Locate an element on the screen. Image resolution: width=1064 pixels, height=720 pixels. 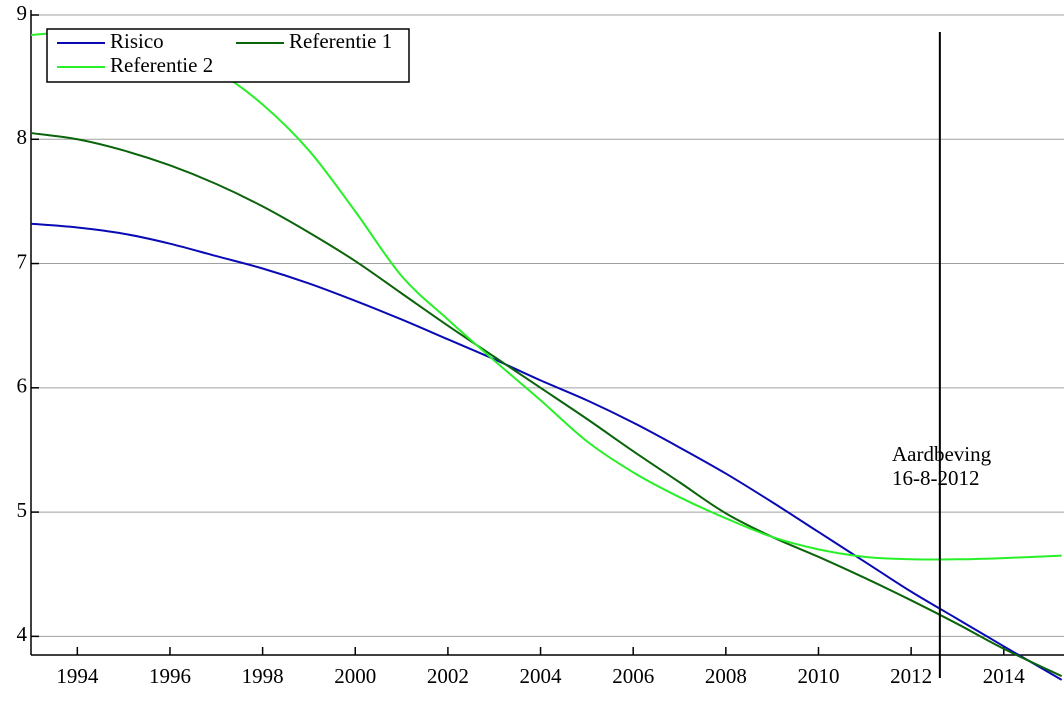
y-tick-label: 6 is located at coordinates (22, 386).